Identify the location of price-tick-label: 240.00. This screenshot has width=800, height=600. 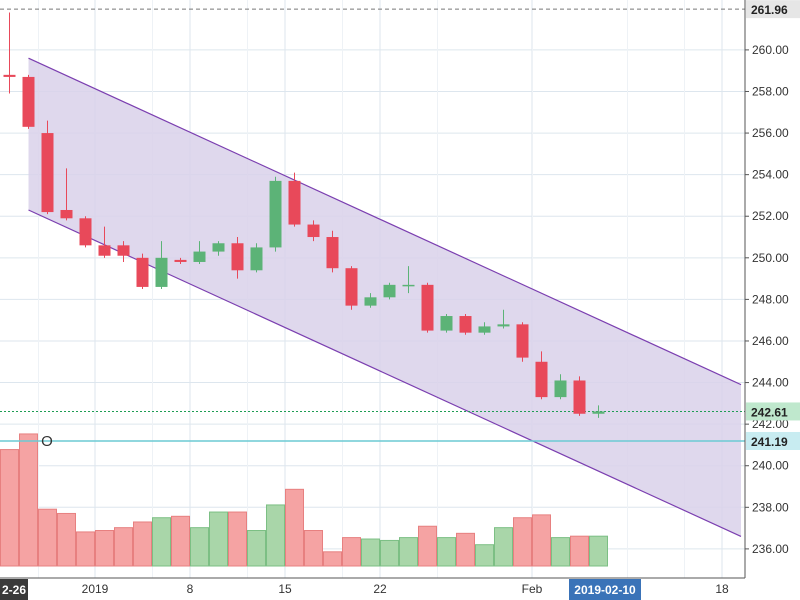
(770, 466).